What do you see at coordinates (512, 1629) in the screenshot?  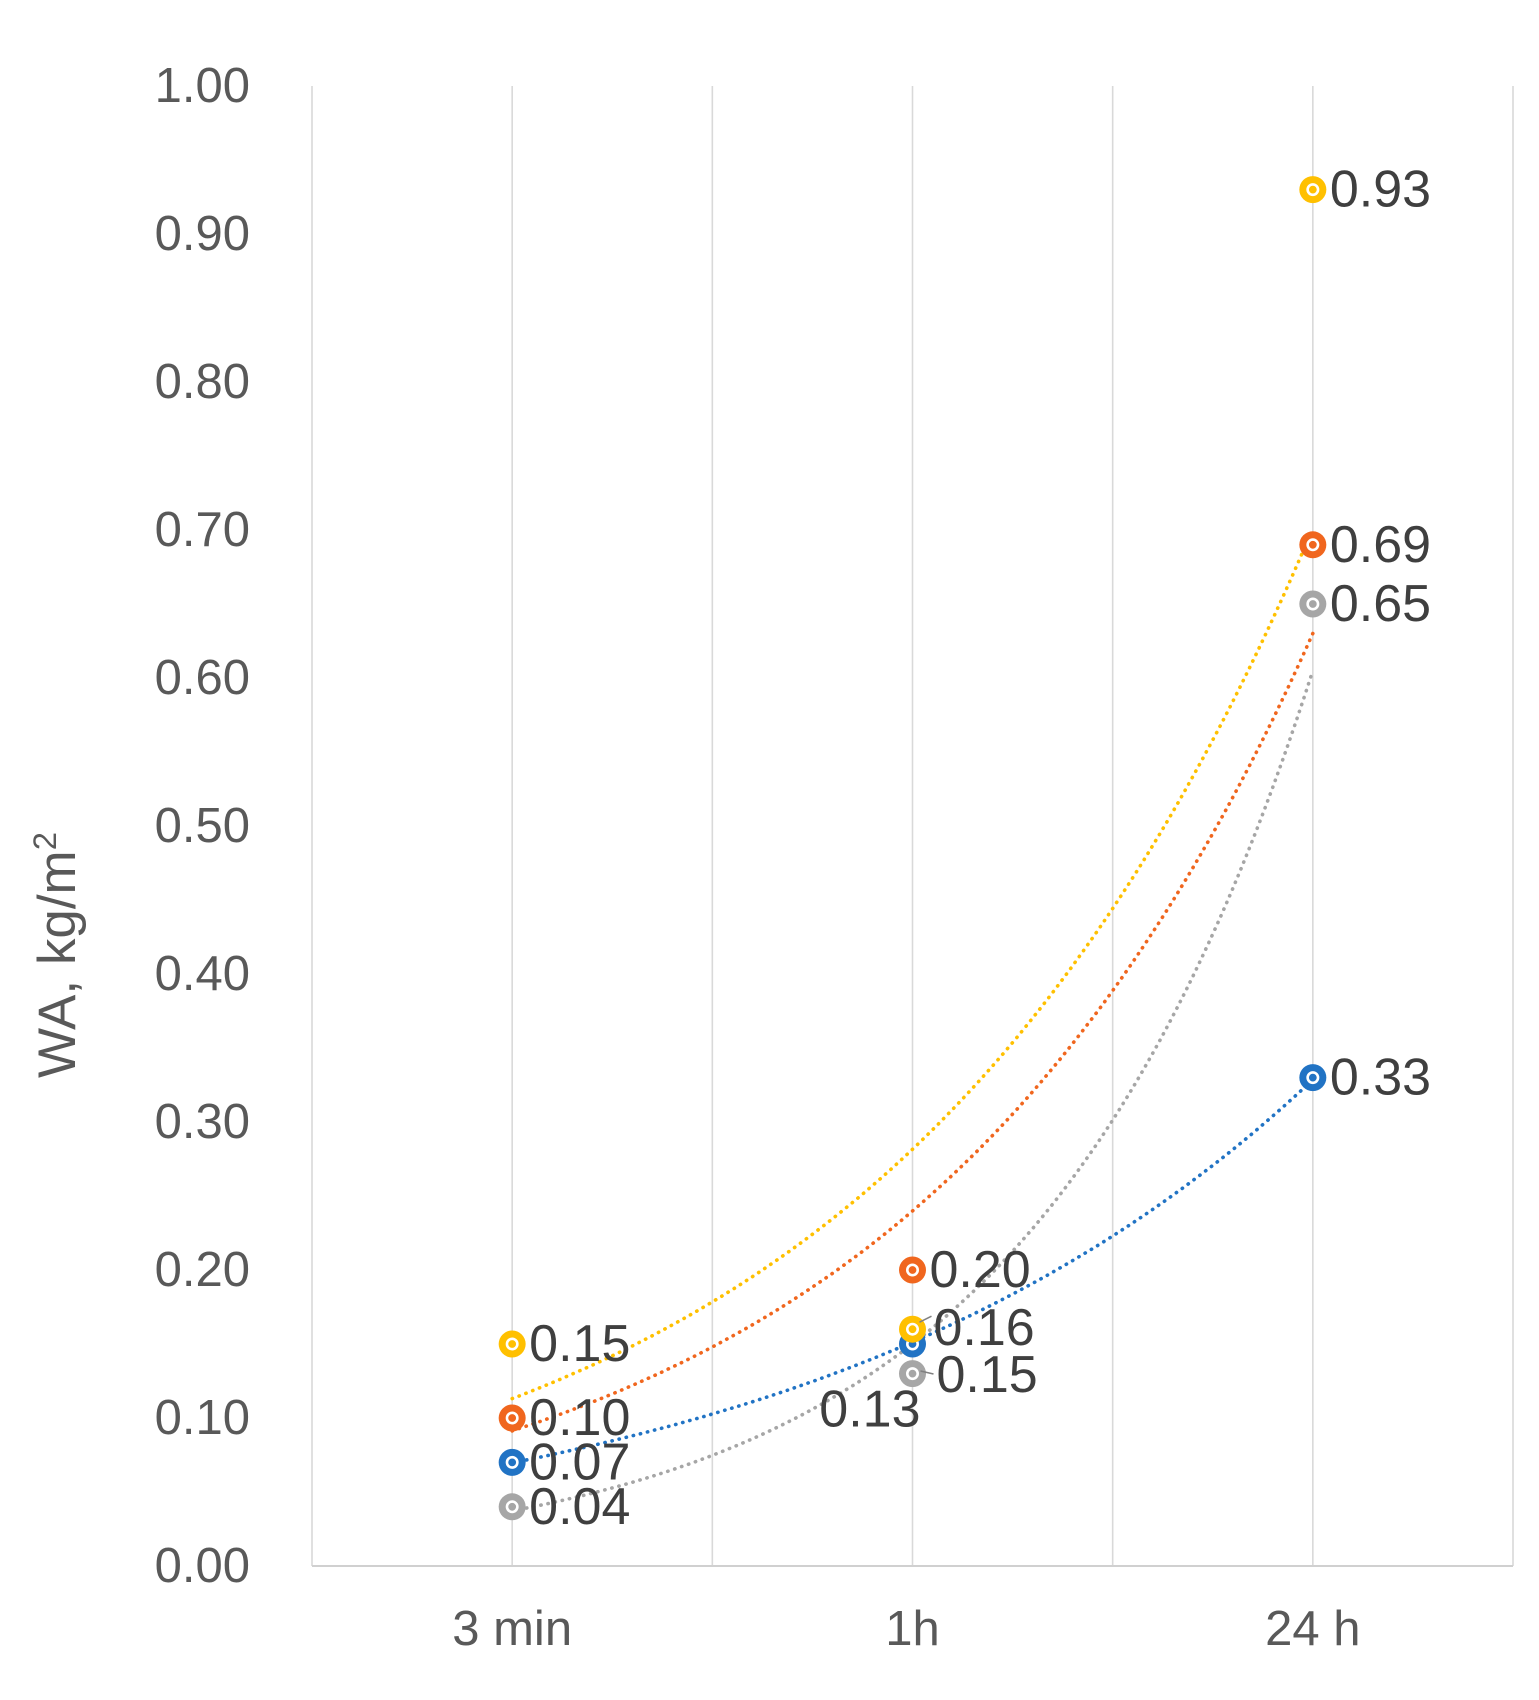 I see `x-axis-label: 3 min` at bounding box center [512, 1629].